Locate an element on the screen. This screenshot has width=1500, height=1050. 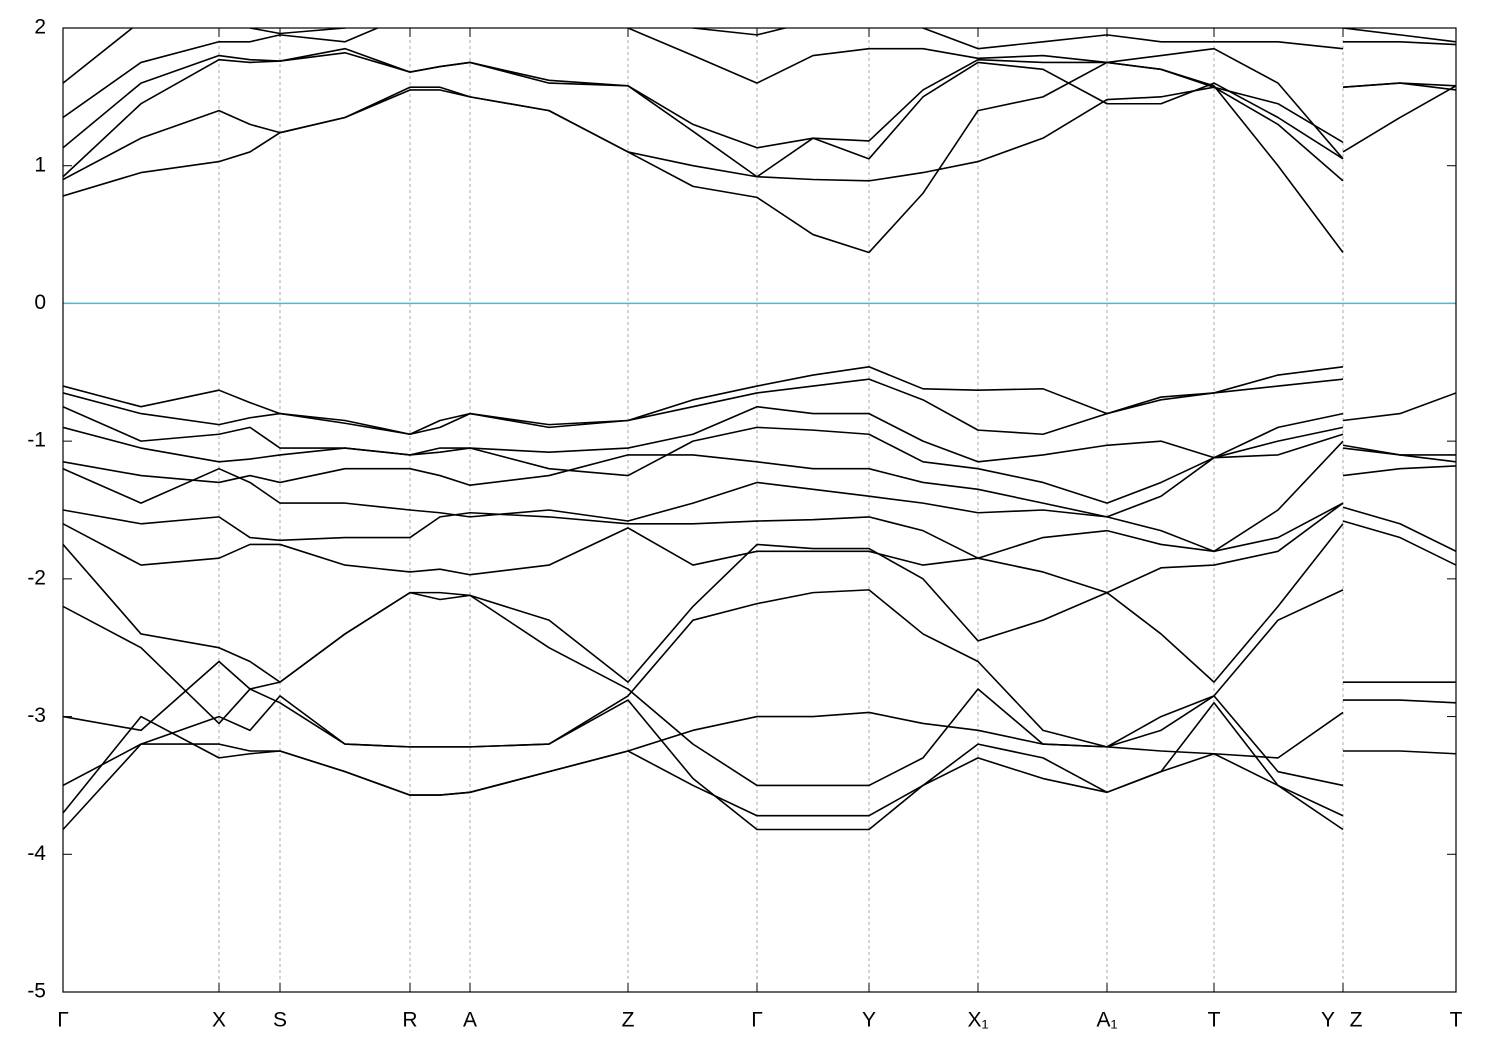
y-tick-label: 2 is located at coordinates (40, 27).